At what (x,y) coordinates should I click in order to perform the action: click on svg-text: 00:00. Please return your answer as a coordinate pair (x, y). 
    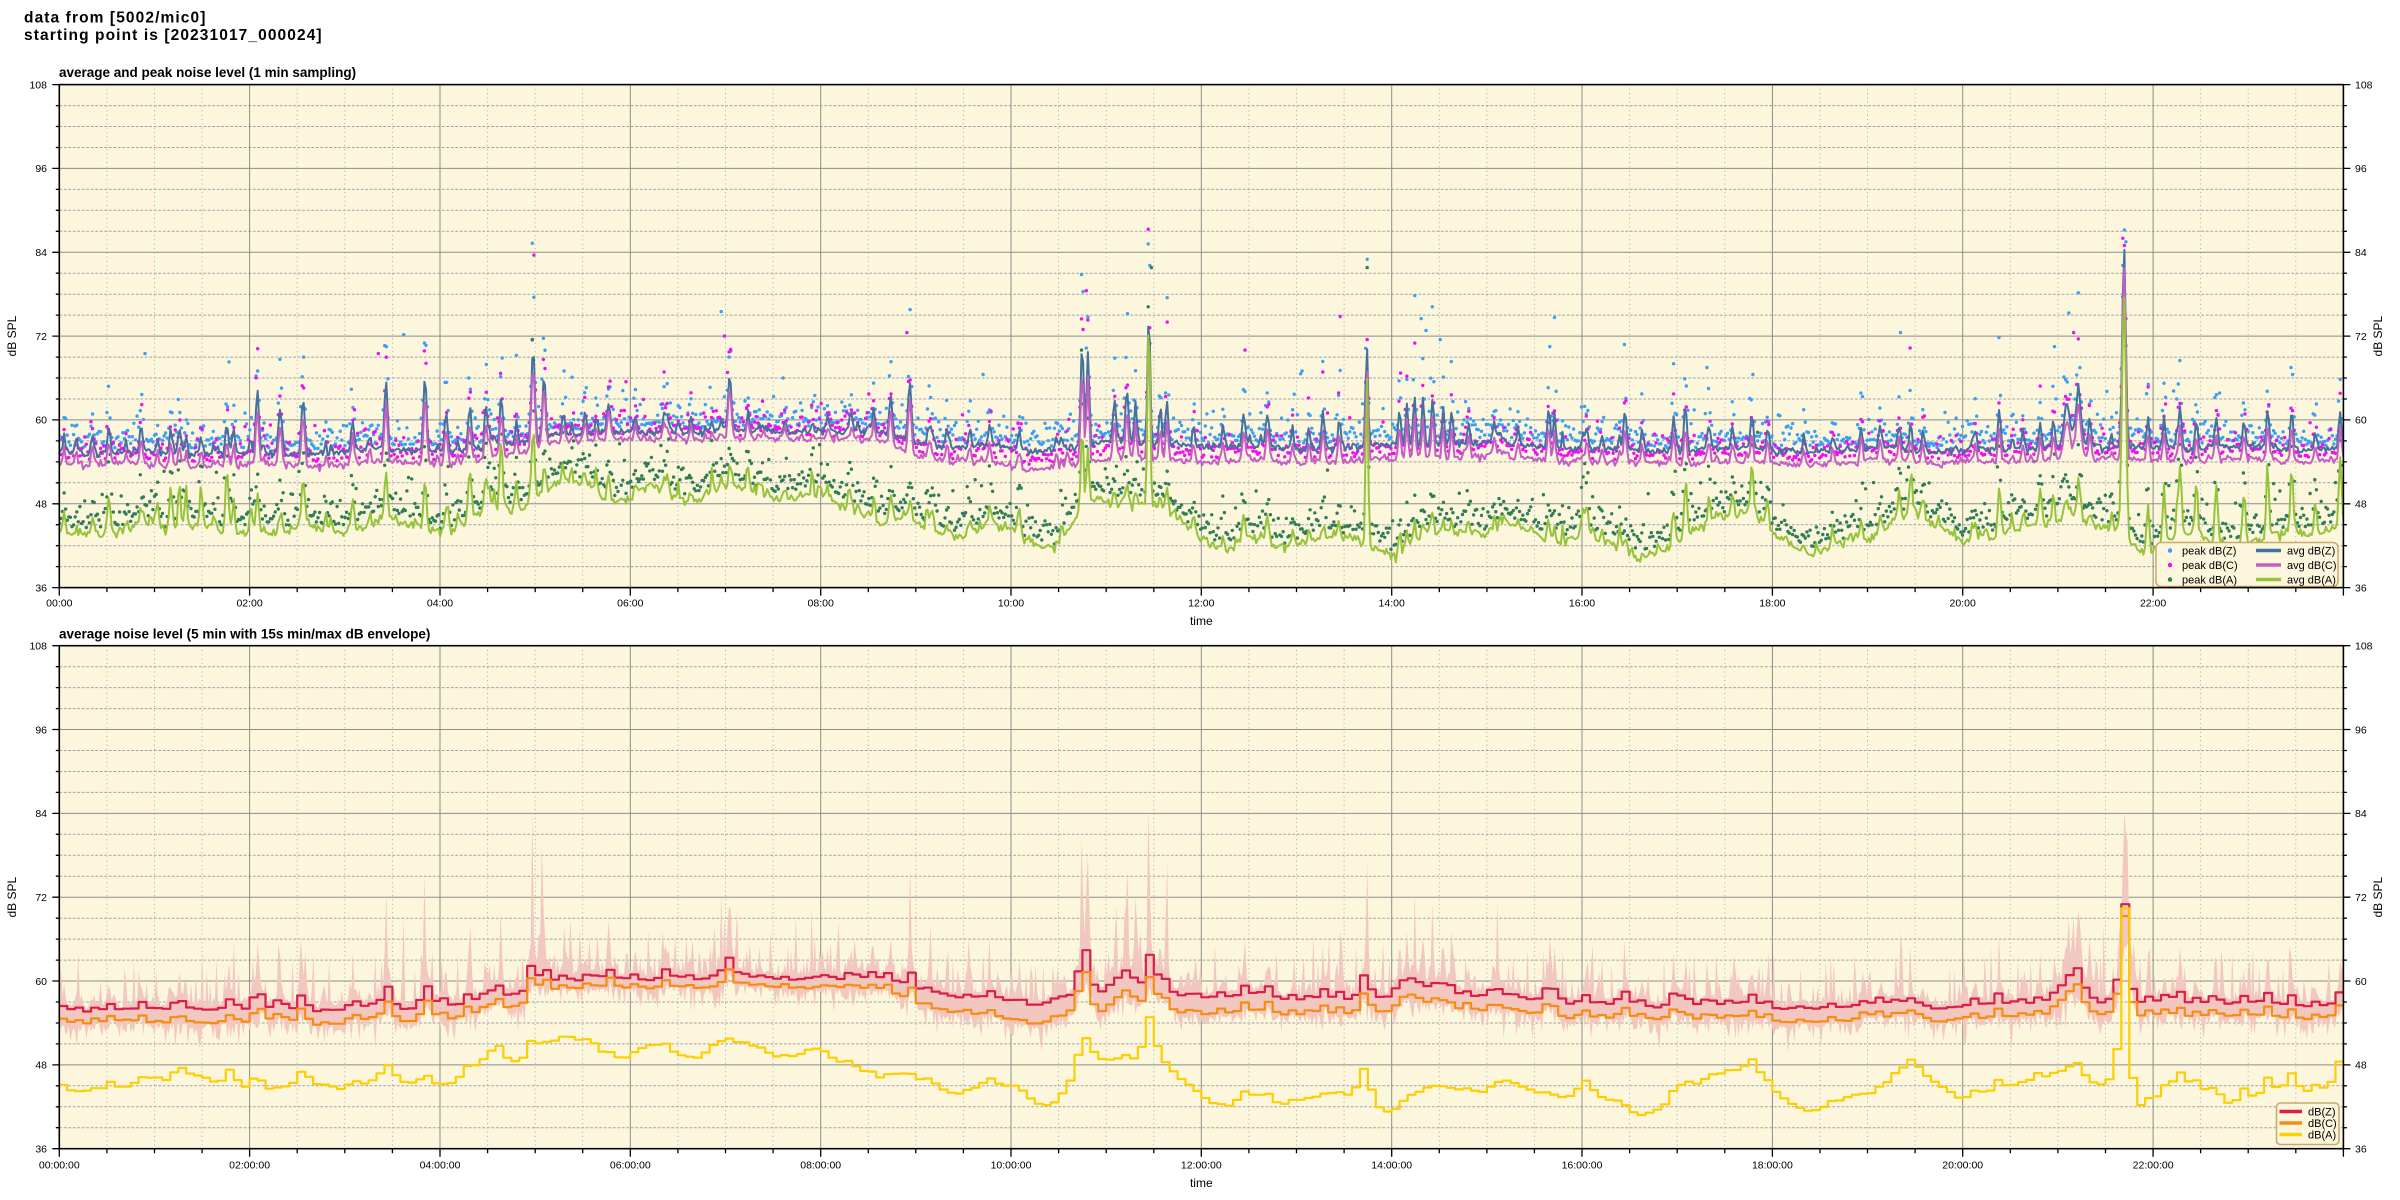
    Looking at the image, I should click on (59, 604).